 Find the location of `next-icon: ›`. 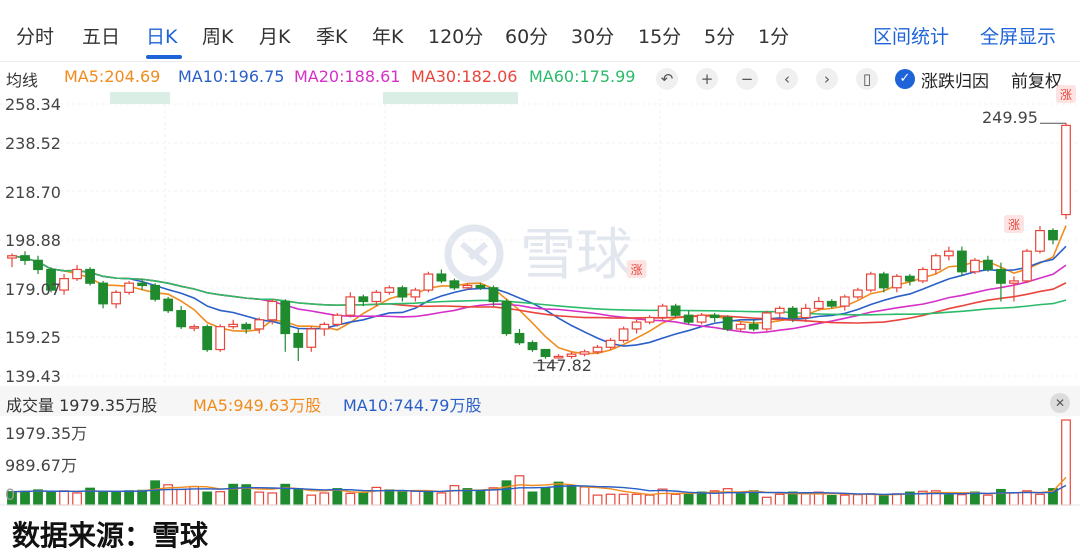

next-icon: › is located at coordinates (827, 79).